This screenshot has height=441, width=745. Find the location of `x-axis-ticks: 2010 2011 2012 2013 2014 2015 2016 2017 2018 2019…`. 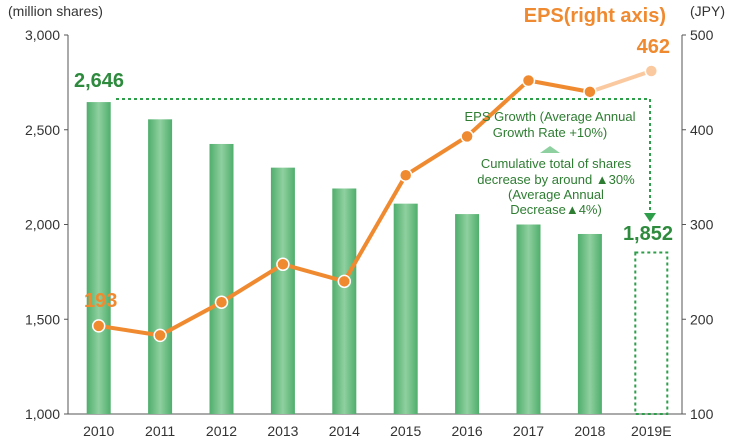

x-axis-ticks: 2010 2011 2012 2013 2014 2015 2016 2017 2018 2019… is located at coordinates (377, 431).